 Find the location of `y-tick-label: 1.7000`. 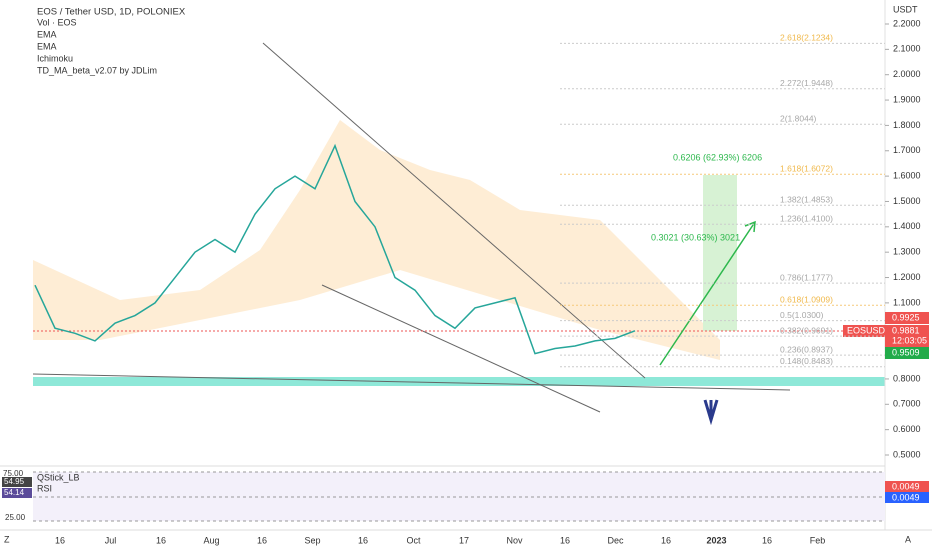

y-tick-label: 1.7000 is located at coordinates (907, 150).